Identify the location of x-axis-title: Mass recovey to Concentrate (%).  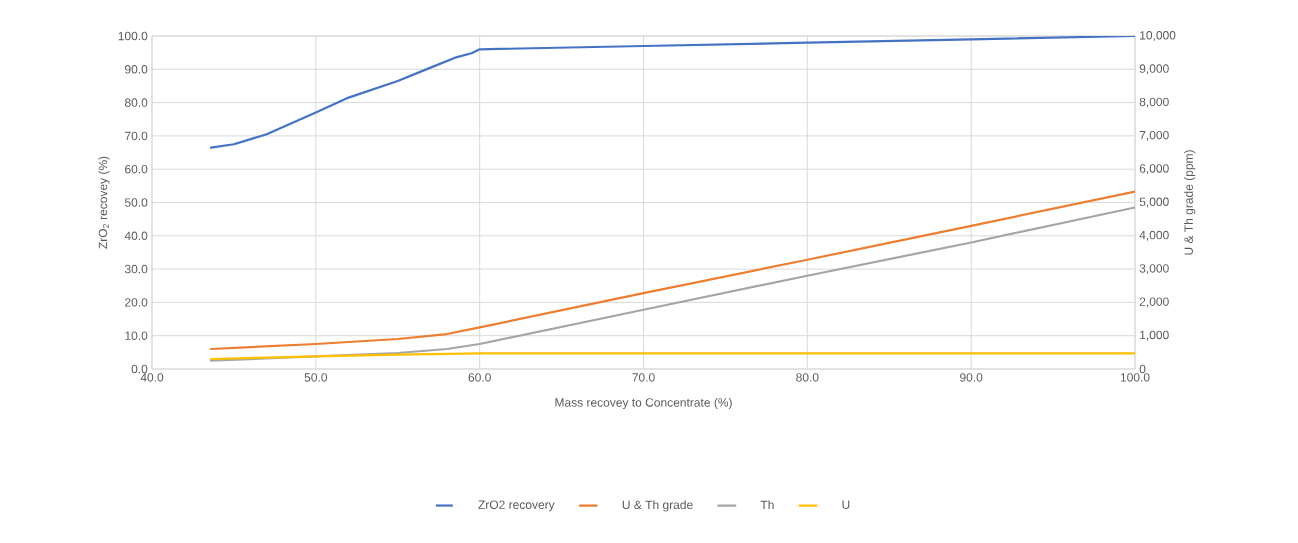
(643, 403).